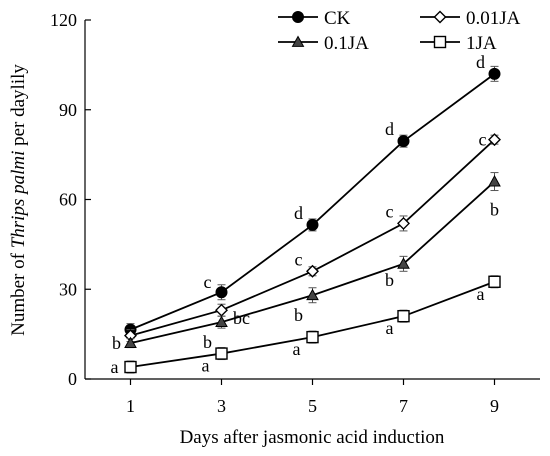 Image resolution: width=550 pixels, height=456 pixels. Describe the element at coordinates (72, 379) in the screenshot. I see `y-tick-label: 0` at that location.